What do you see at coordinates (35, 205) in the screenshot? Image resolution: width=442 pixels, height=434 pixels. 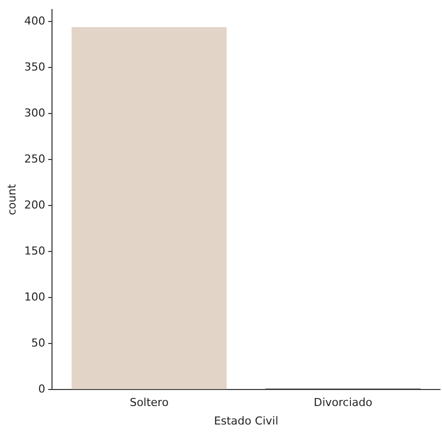 I see `y-tick-label: 200` at bounding box center [35, 205].